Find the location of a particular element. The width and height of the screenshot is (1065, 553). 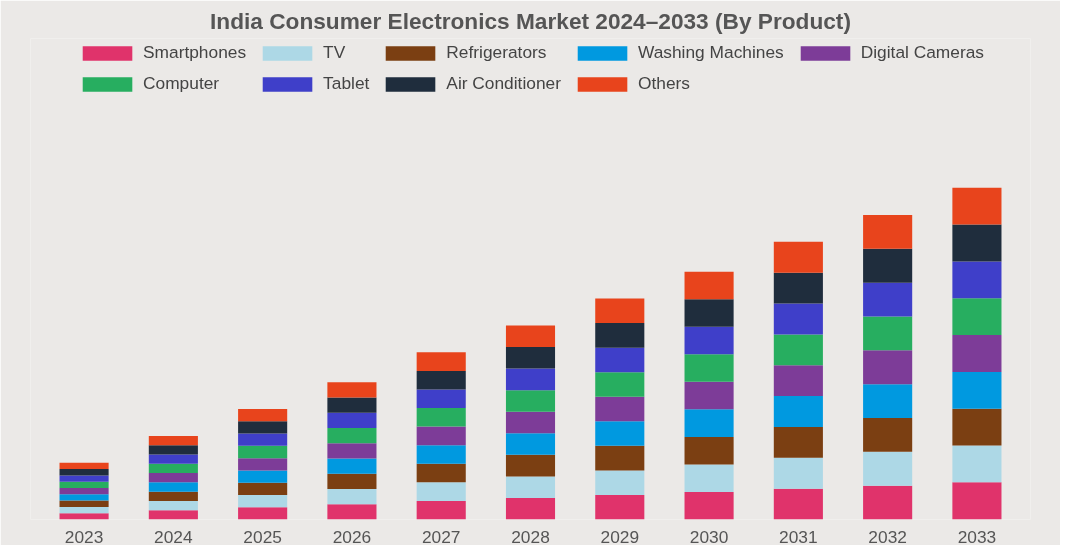

x-tick-label: 2028 is located at coordinates (530, 536).